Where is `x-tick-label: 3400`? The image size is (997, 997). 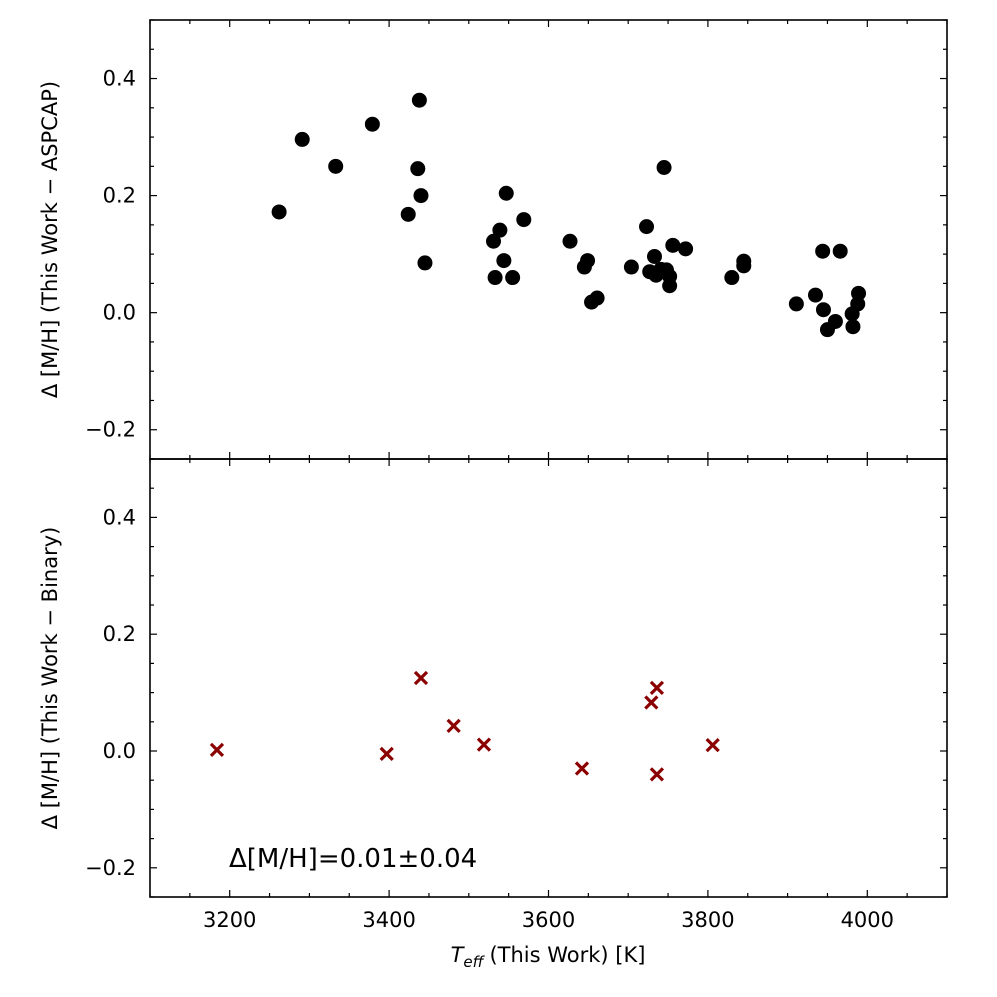
x-tick-label: 3400 is located at coordinates (388, 920).